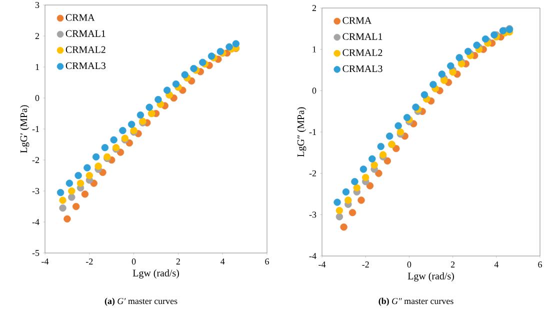 This screenshot has height=313, width=550. Describe the element at coordinates (25, 129) in the screenshot. I see `y-axis-title: LgG′ (MPa)` at that location.